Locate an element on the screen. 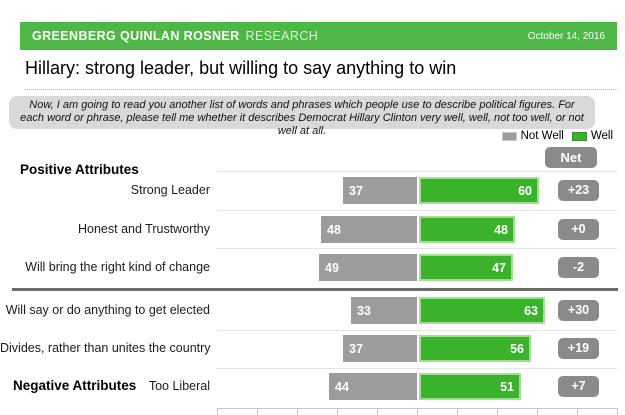  attribute-label: Strong Leader is located at coordinates (170, 190).